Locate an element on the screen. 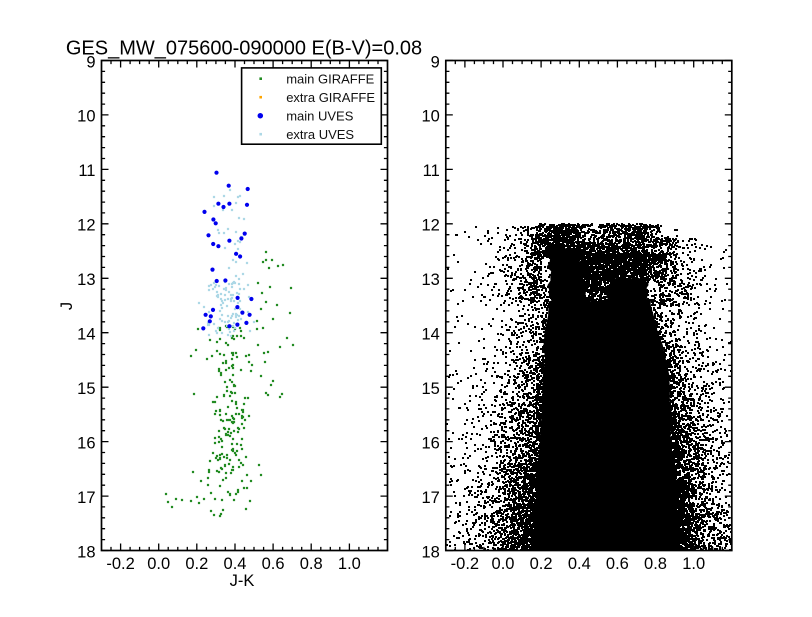 The width and height of the screenshot is (812, 617). svg-text: J-K is located at coordinates (242, 581).